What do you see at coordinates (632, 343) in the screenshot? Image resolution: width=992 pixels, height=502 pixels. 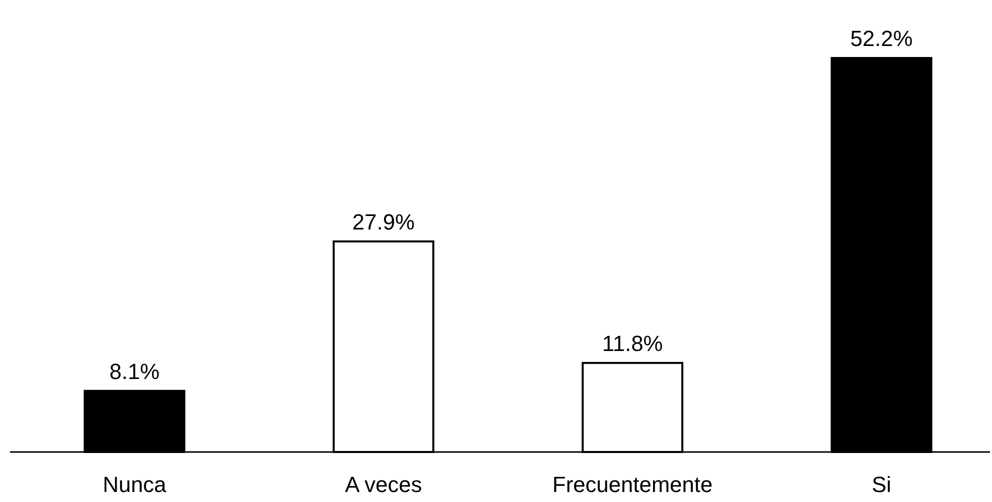 I see `data-label: 11.8%` at bounding box center [632, 343].